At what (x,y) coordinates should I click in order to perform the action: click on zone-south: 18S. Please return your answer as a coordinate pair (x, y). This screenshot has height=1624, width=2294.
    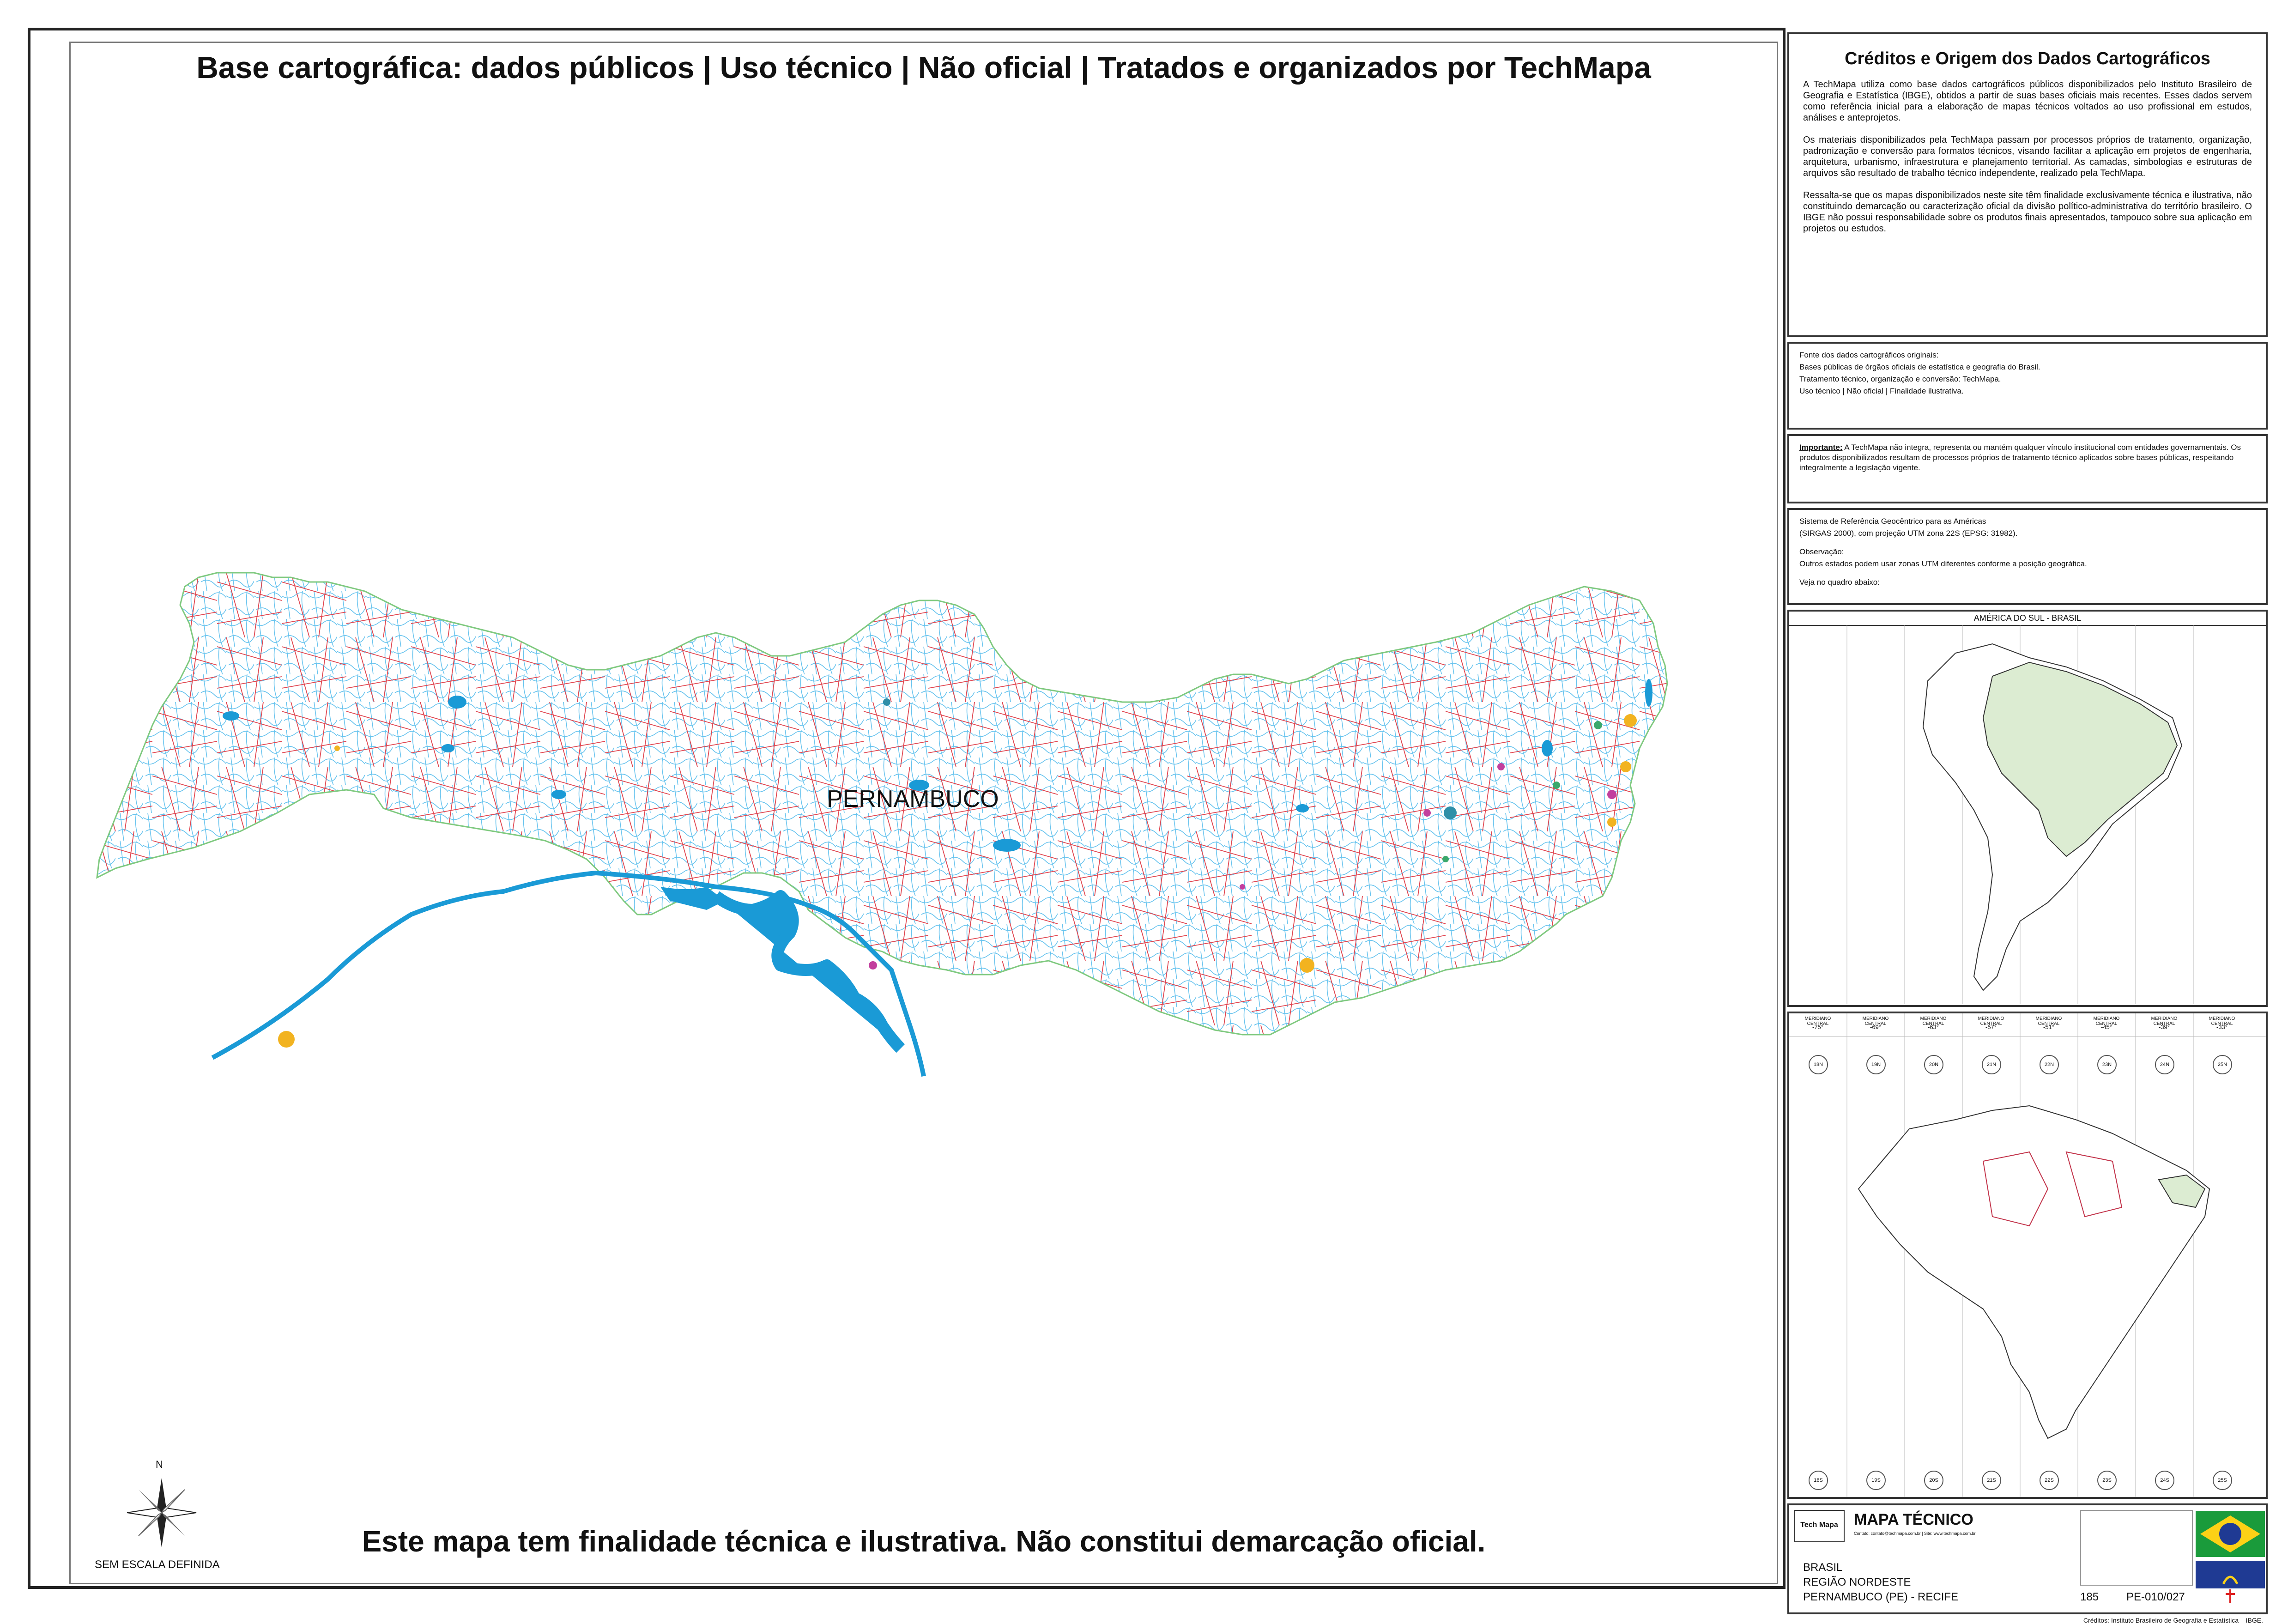
    Looking at the image, I should click on (1818, 1480).